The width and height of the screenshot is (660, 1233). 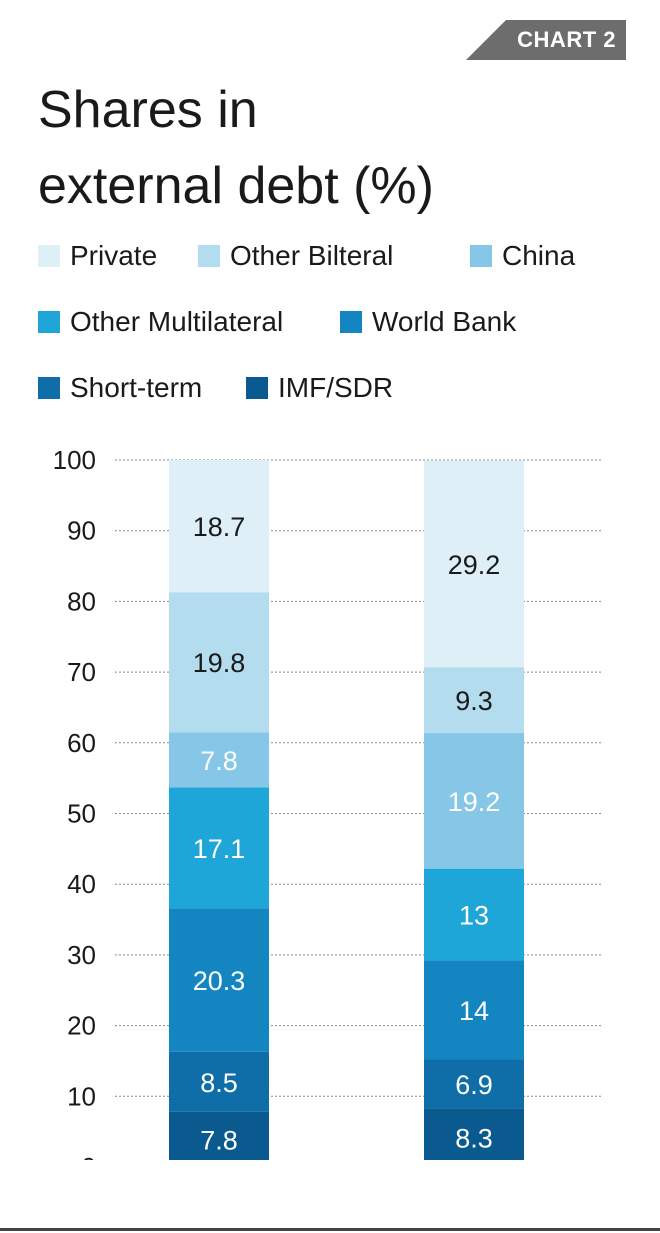 I want to click on chart-badge: CHART 2, so click(x=546, y=40).